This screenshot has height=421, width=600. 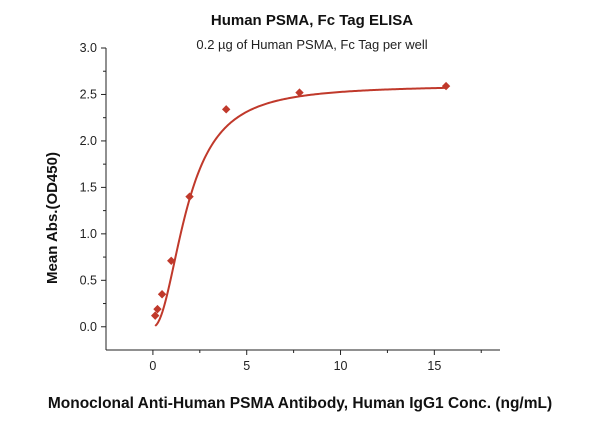 I want to click on x-tick-label: 10, so click(x=341, y=366).